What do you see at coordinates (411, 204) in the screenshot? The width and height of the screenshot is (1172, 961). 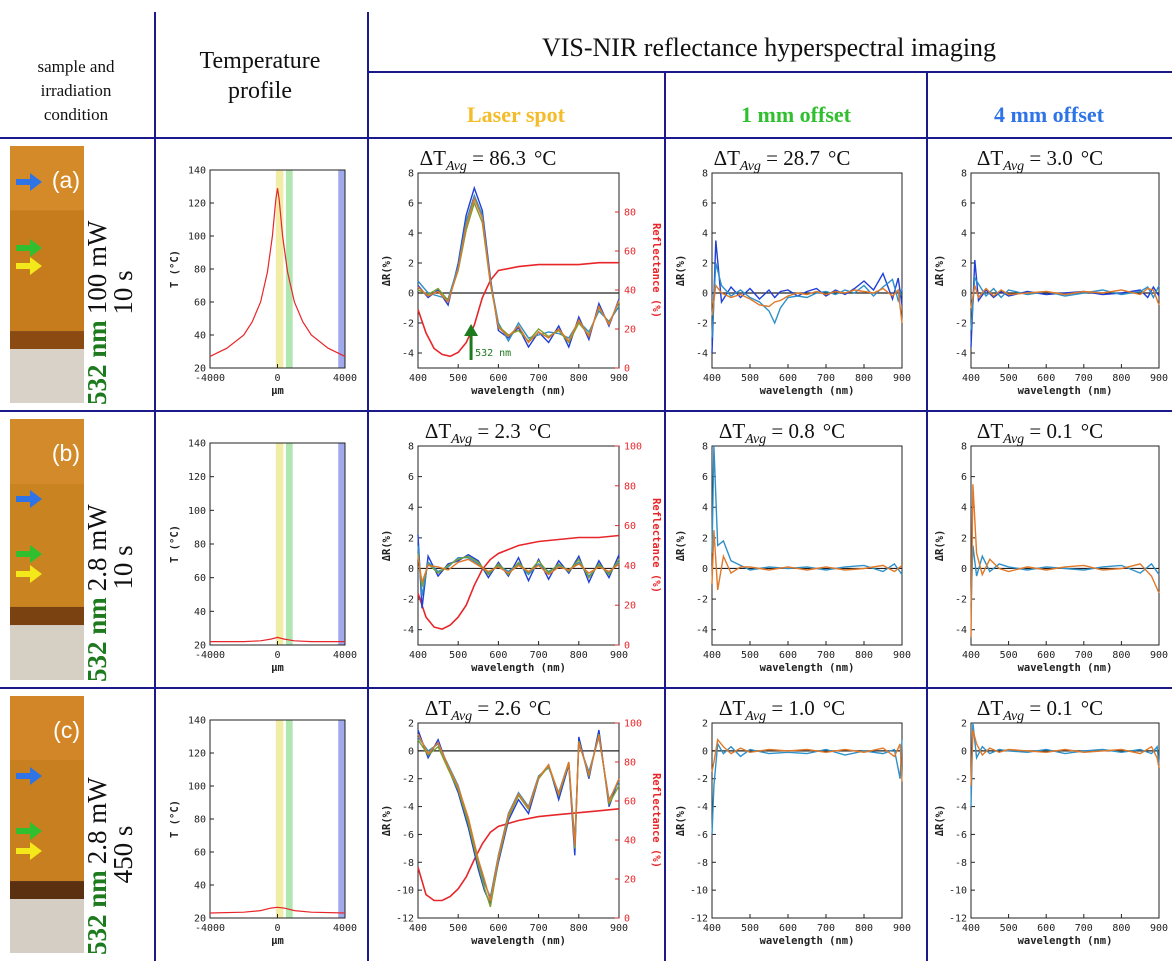 I see `y-tick-label: 6` at bounding box center [411, 204].